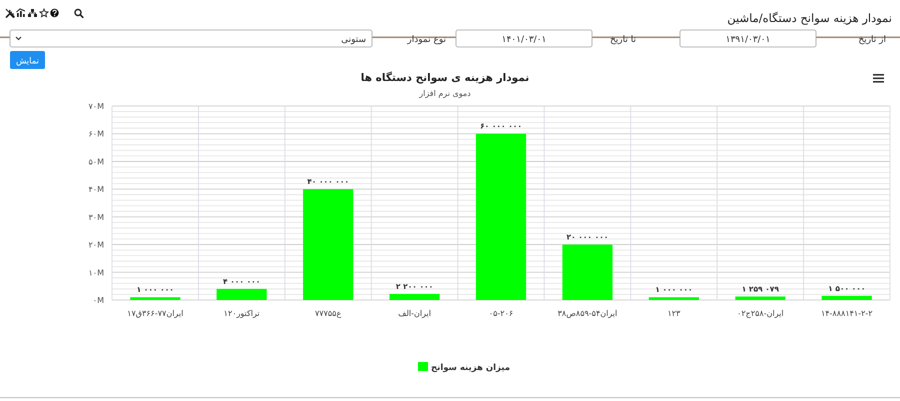 This screenshot has width=900, height=401. I want to click on y-tick-label: ۷۰M, so click(96, 106).